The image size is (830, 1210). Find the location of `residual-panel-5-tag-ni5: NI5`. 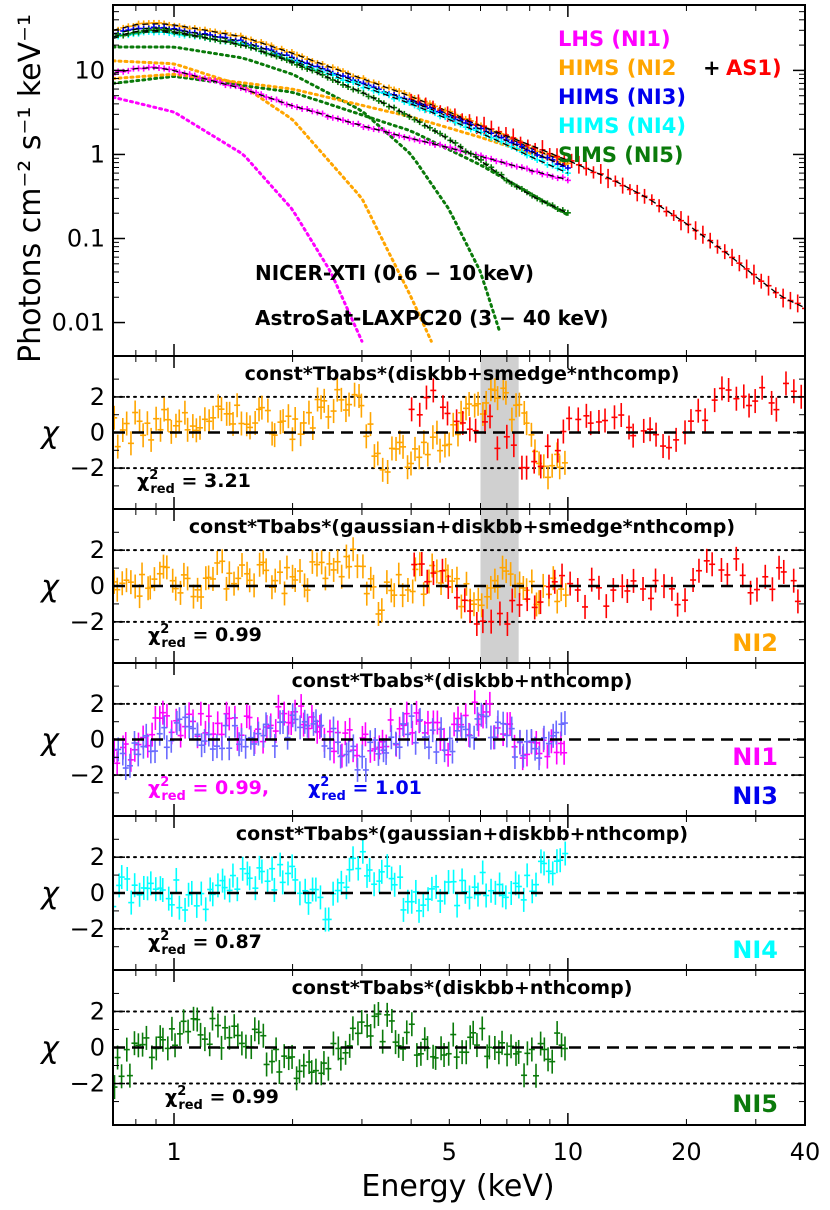

residual-panel-5-tag-ni5: NI5 is located at coordinates (755, 1104).